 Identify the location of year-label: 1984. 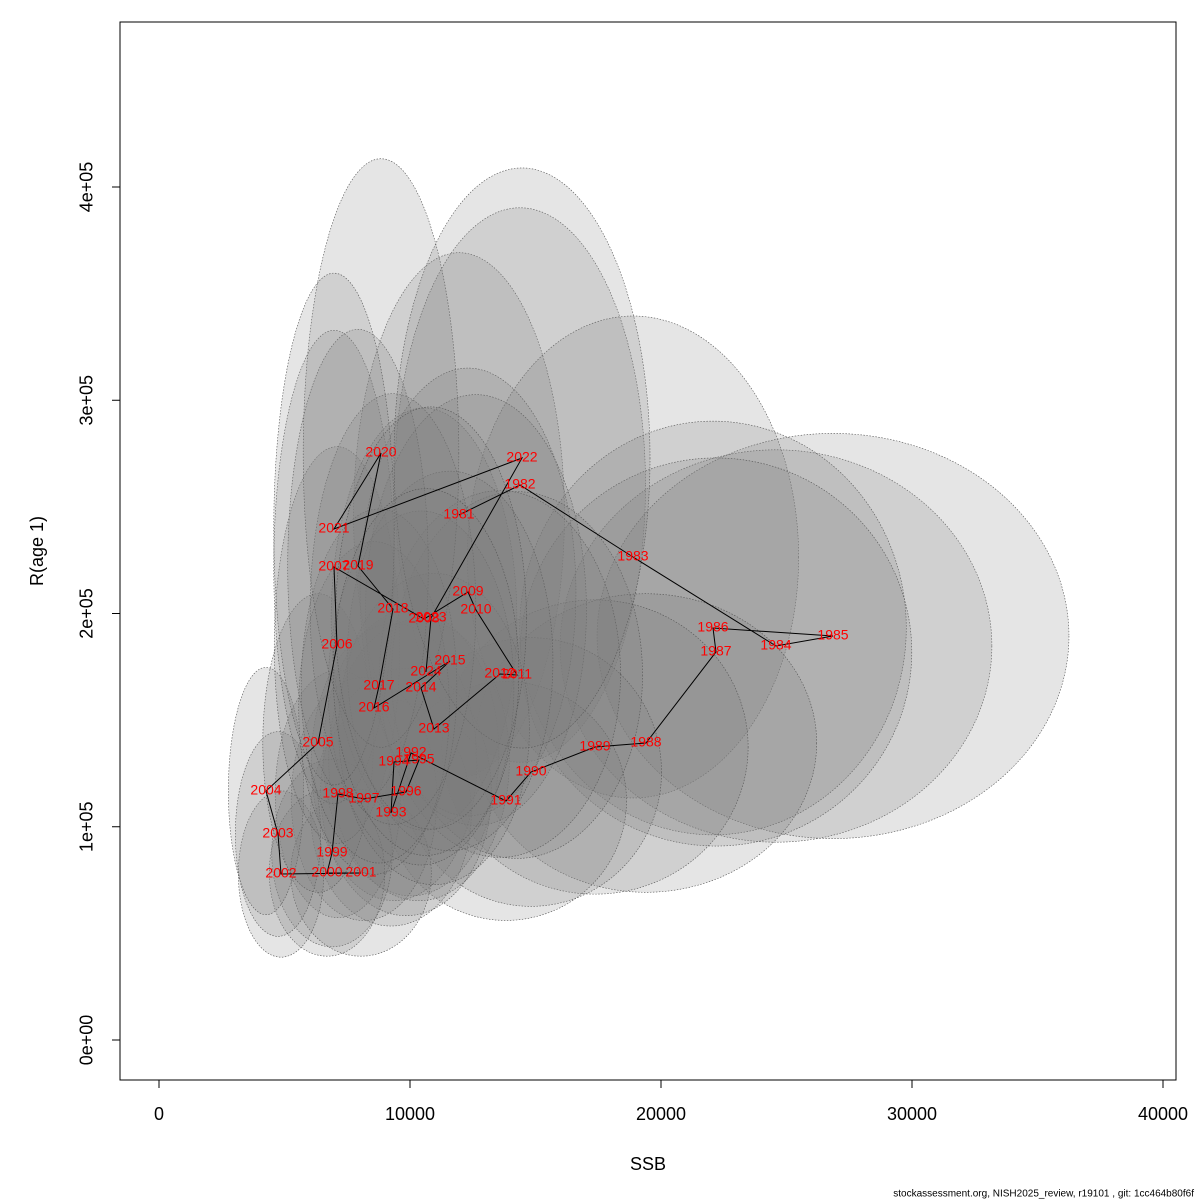
(775, 645).